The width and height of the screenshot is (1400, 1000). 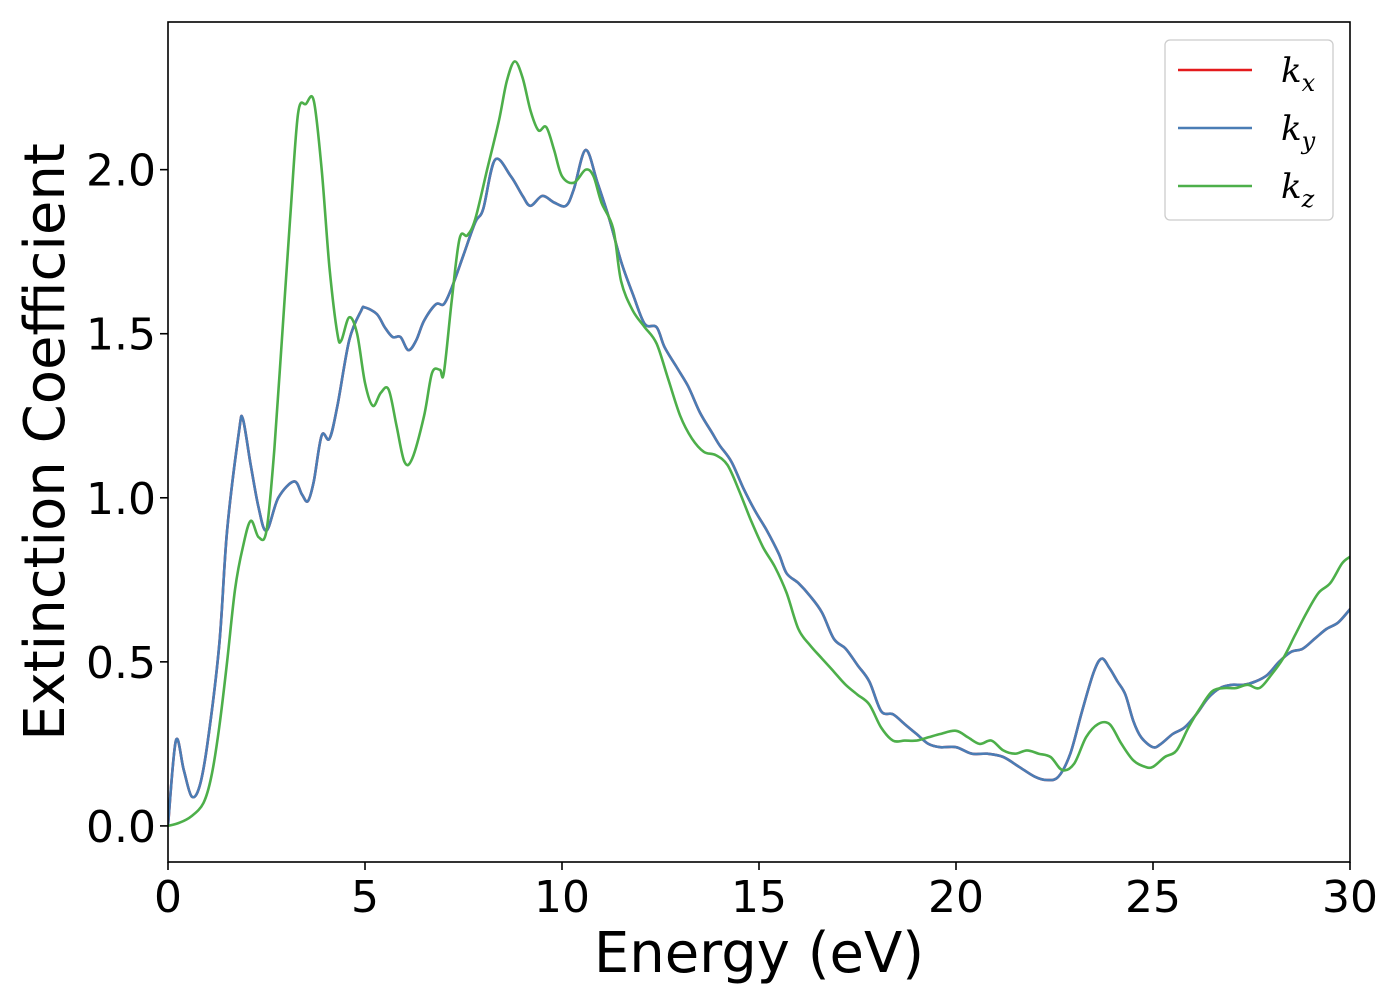 I want to click on y-tick-label: 0.5, so click(x=121, y=663).